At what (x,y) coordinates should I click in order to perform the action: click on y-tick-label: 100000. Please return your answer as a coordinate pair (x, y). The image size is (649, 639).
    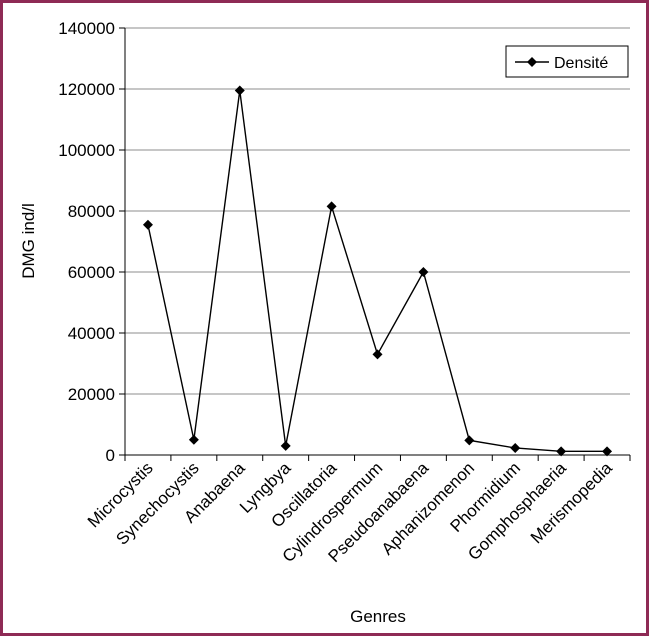
    Looking at the image, I should click on (86, 150).